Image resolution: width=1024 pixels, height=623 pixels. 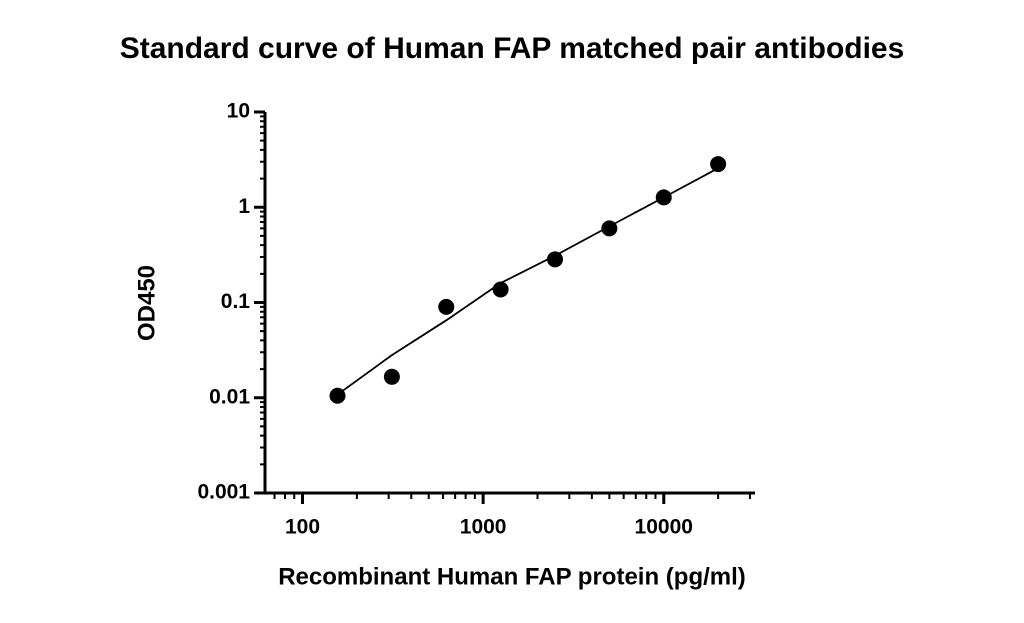 What do you see at coordinates (483, 527) in the screenshot?
I see `x-tick-label: 1000` at bounding box center [483, 527].